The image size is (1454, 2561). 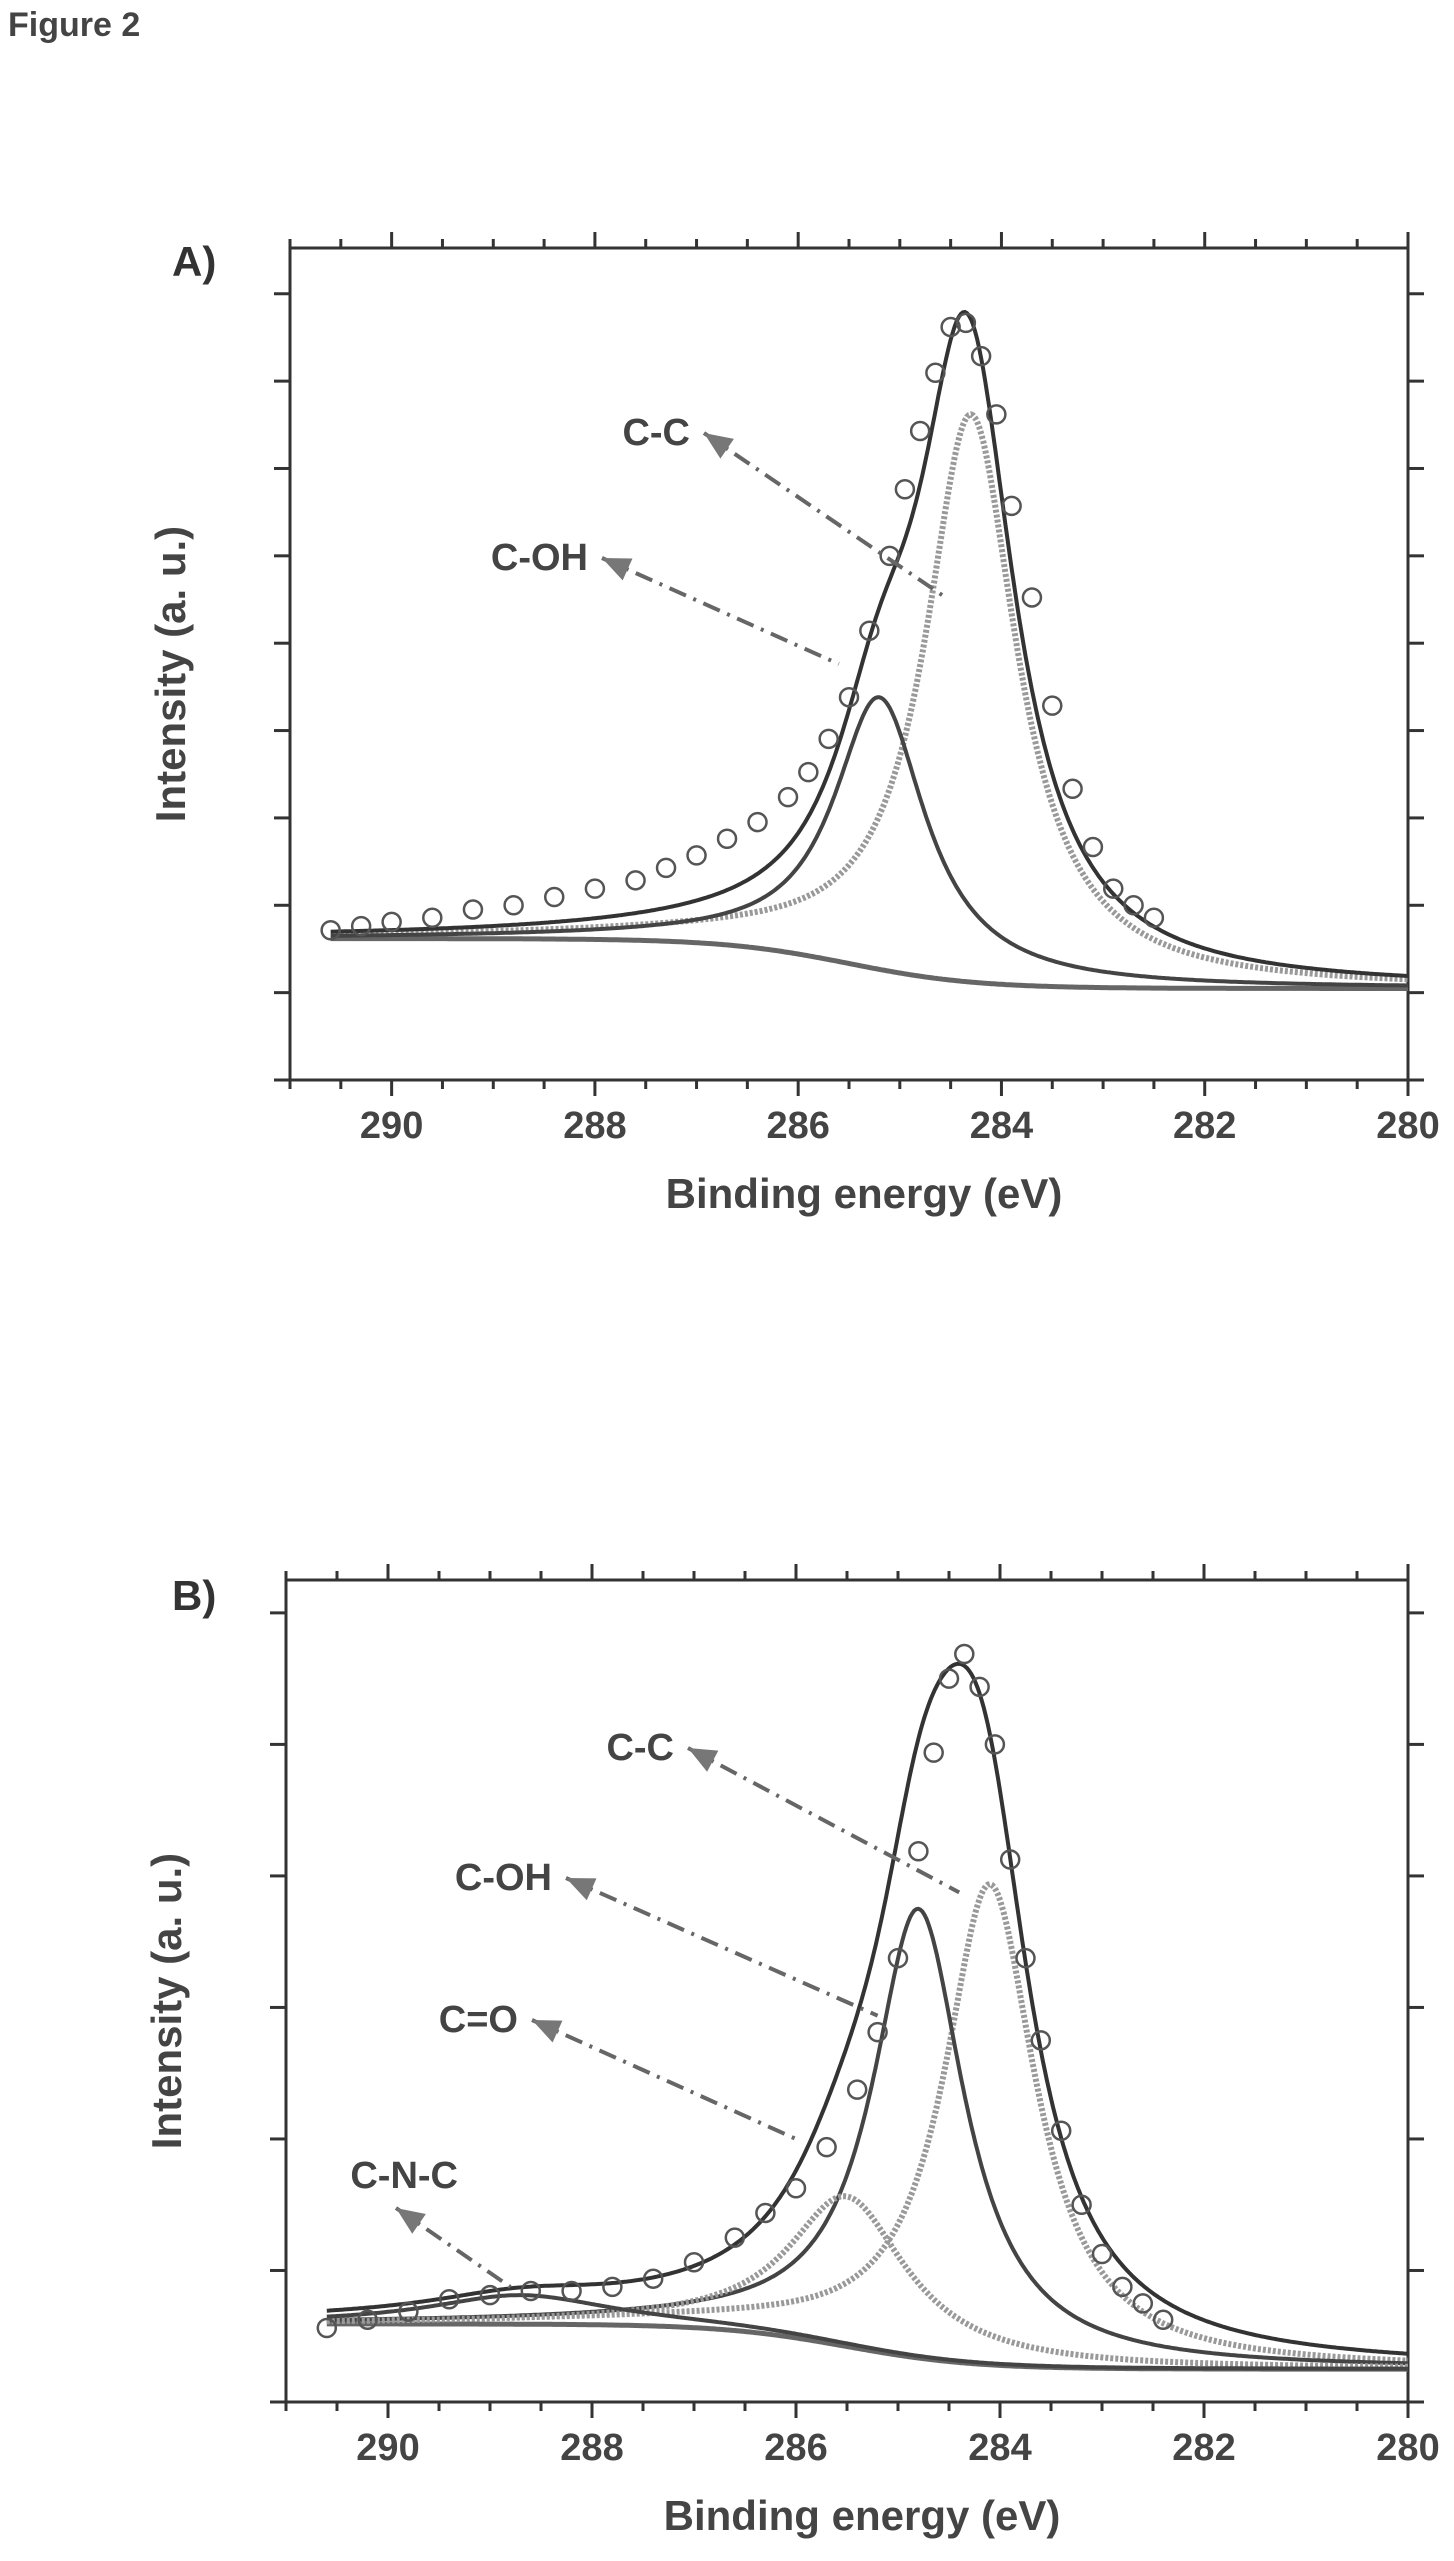 I want to click on component-curve-ceqo, so click(x=867, y=2281).